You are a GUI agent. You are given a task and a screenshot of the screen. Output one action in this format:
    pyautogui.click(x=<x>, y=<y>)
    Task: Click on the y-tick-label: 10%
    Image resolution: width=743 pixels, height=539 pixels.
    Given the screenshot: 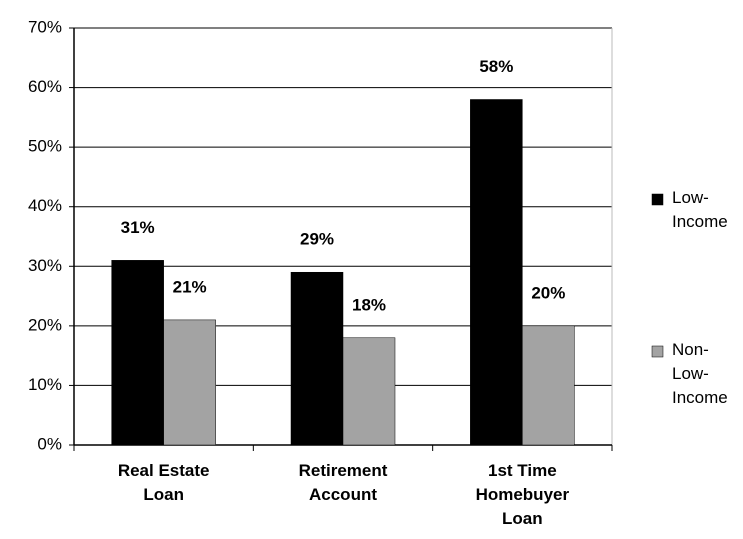 What is the action you would take?
    pyautogui.click(x=45, y=384)
    